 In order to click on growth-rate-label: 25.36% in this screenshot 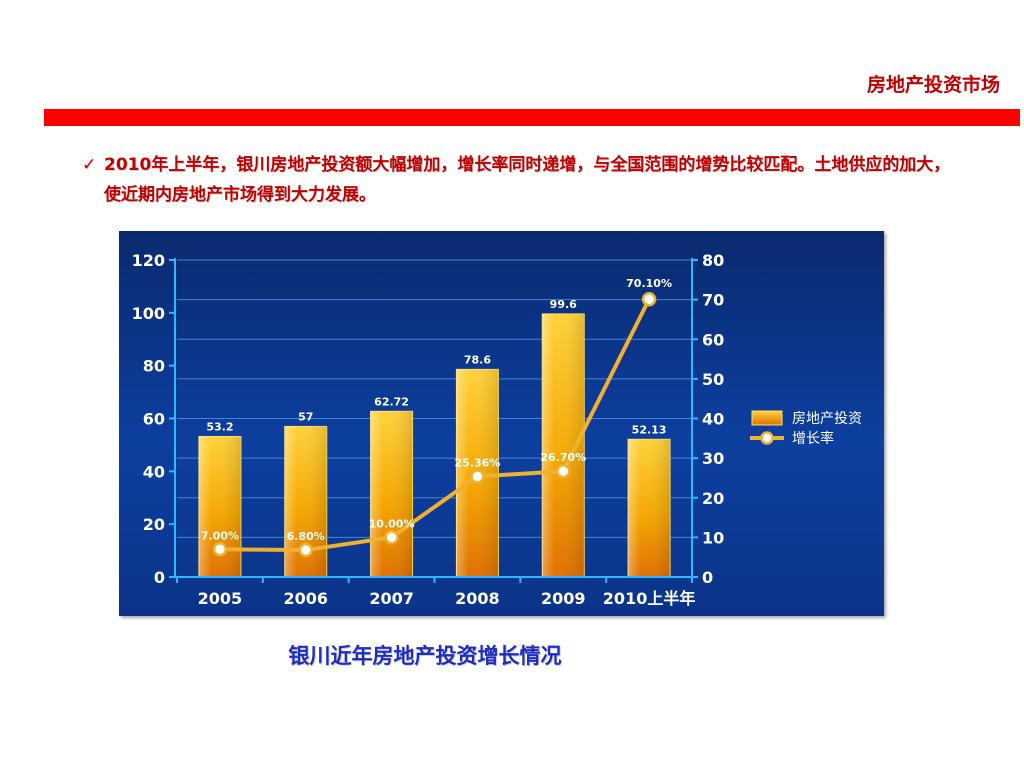, I will do `click(478, 463)`.